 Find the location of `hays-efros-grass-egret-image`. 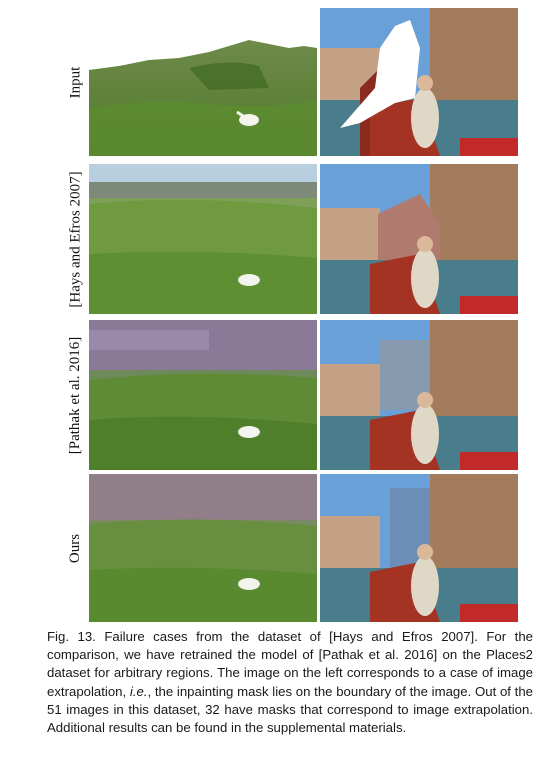

hays-efros-grass-egret-image is located at coordinates (203, 239).